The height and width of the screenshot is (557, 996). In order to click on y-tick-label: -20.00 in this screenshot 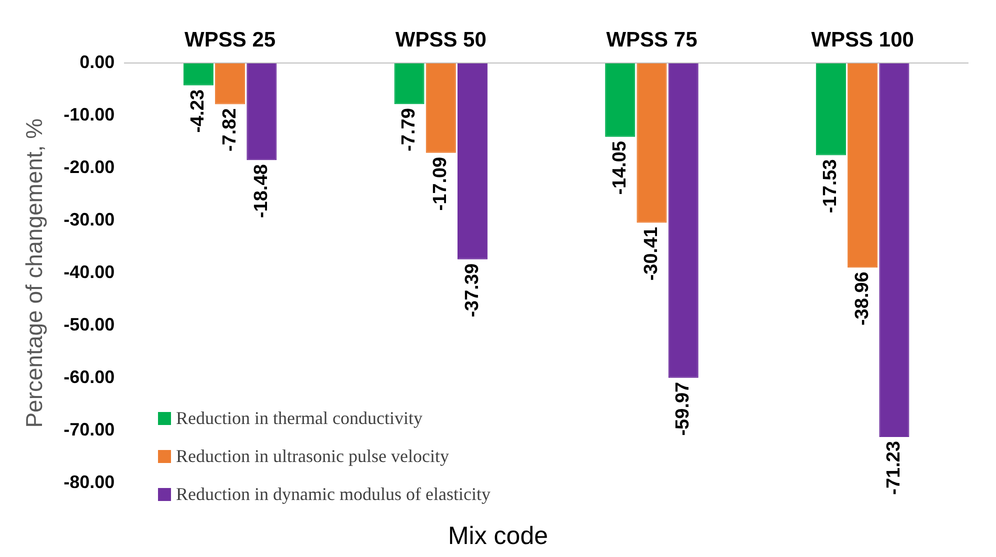, I will do `click(89, 167)`.